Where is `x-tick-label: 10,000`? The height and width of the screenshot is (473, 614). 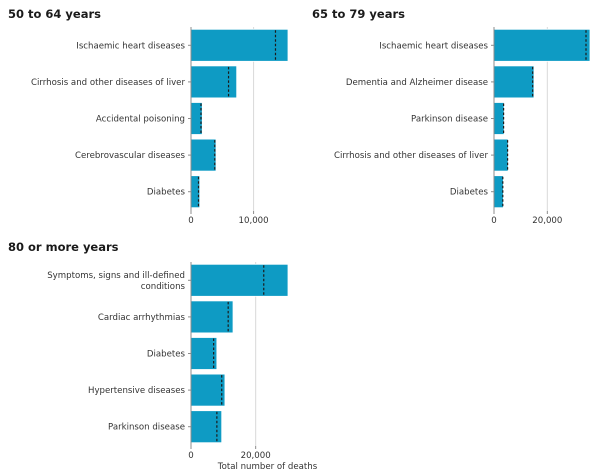
x-tick-label: 10,000 is located at coordinates (254, 221).